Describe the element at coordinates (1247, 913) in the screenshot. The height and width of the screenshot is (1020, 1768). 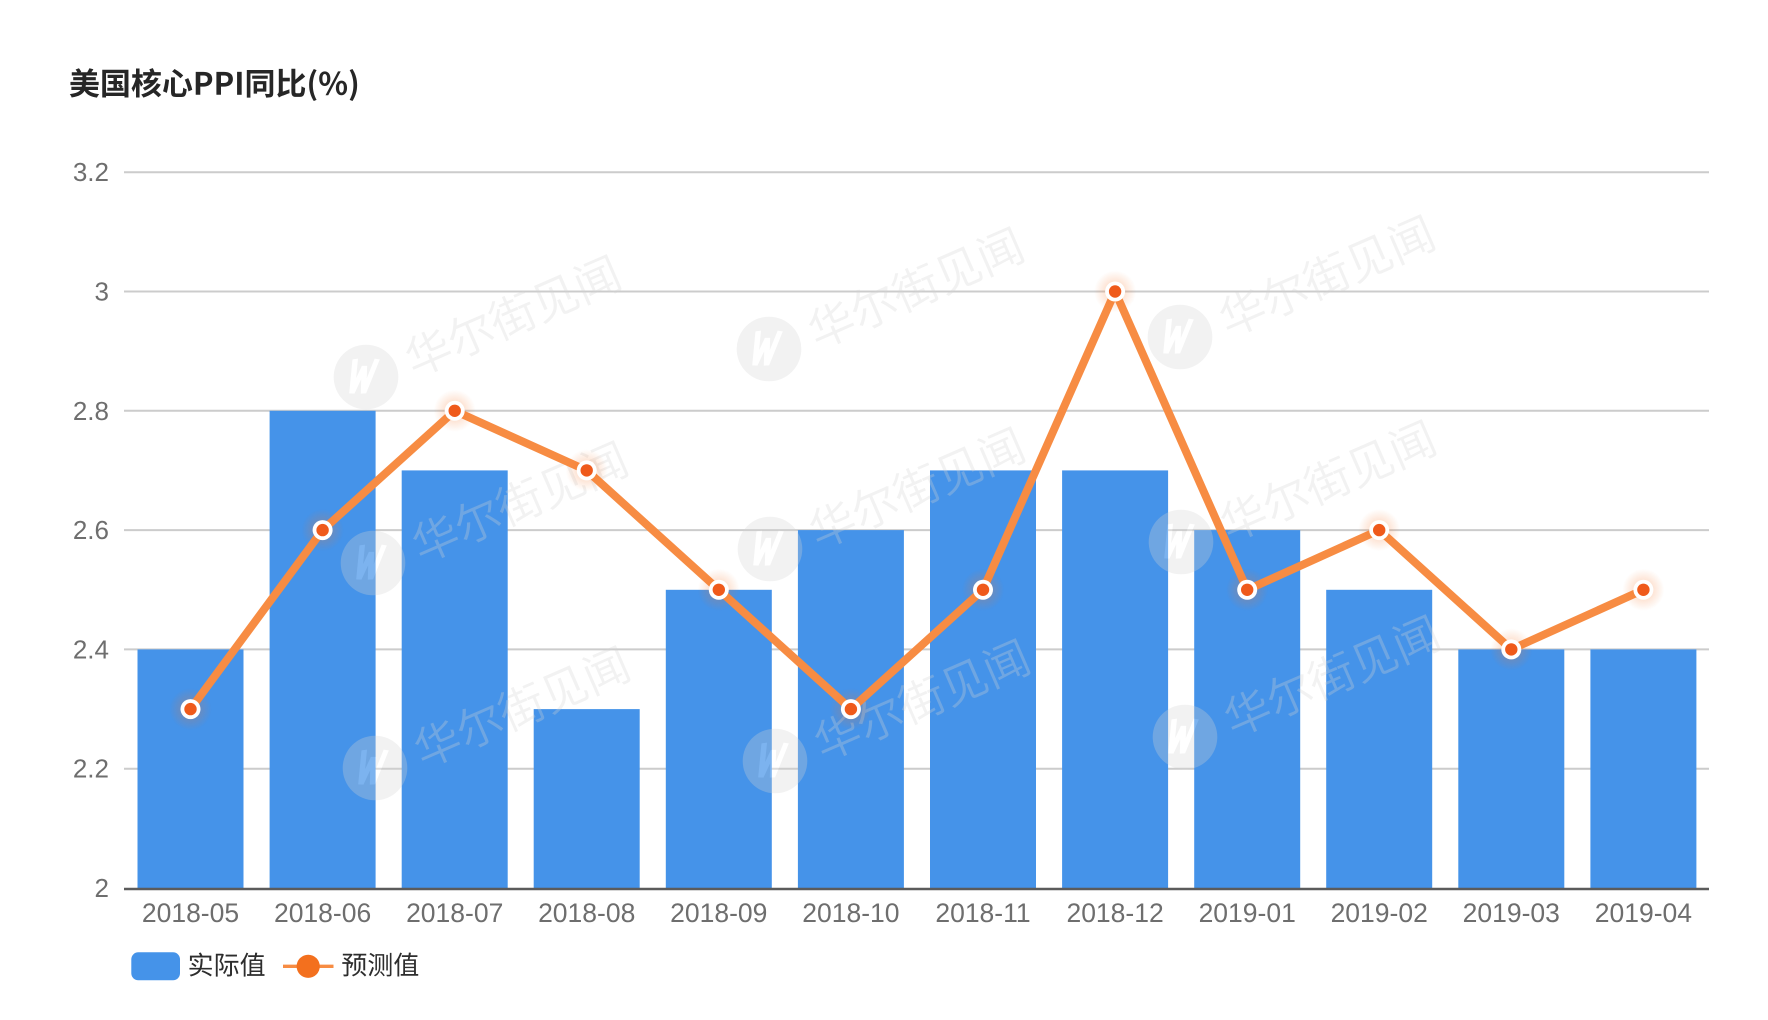
I see `svg-text: 2019-01` at that location.